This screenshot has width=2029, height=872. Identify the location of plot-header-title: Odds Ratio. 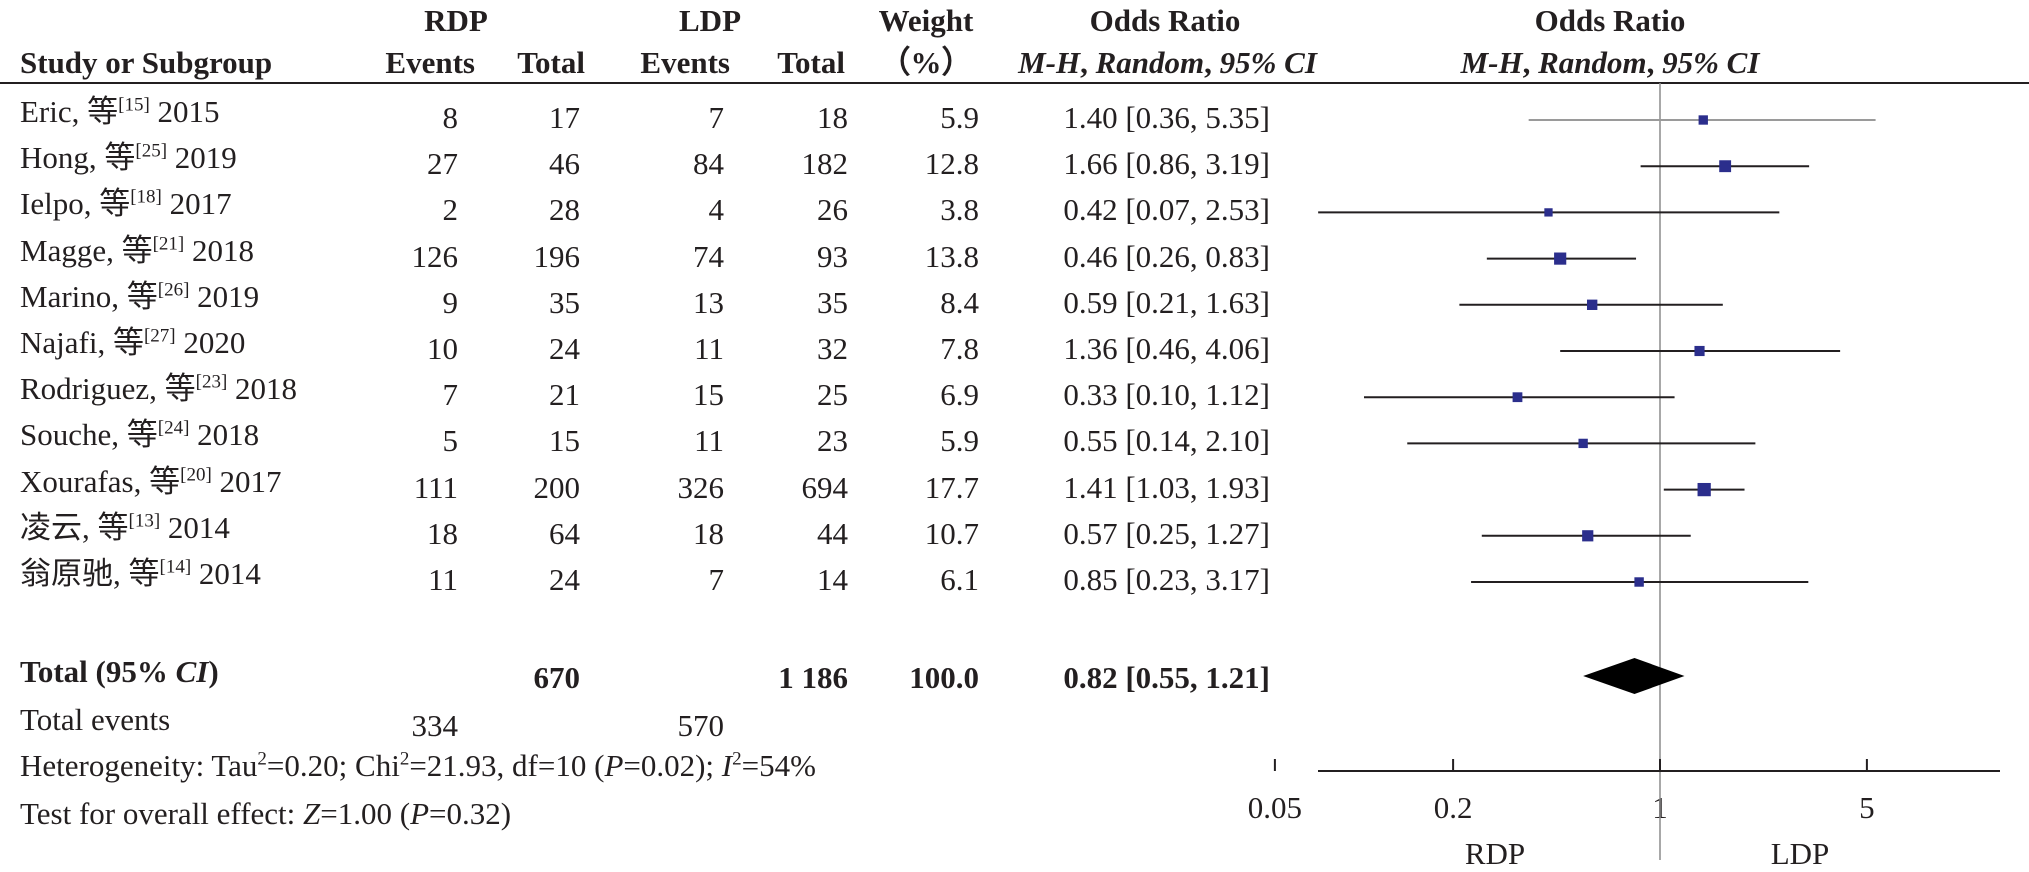
(1610, 20).